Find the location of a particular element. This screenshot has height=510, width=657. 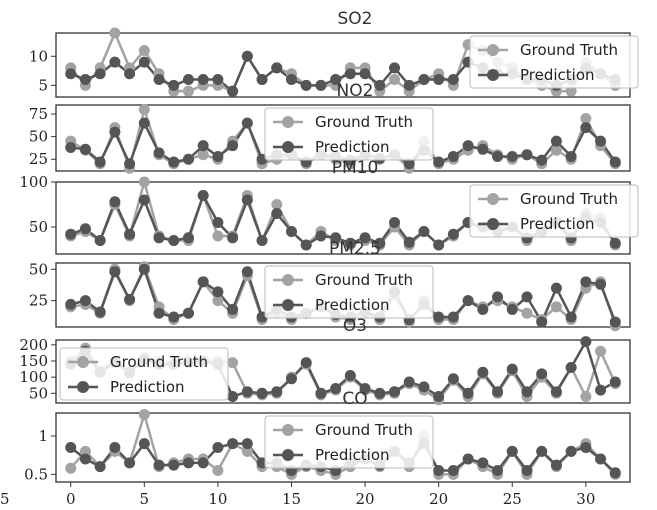

x-tick-label: 25 is located at coordinates (512, 499).